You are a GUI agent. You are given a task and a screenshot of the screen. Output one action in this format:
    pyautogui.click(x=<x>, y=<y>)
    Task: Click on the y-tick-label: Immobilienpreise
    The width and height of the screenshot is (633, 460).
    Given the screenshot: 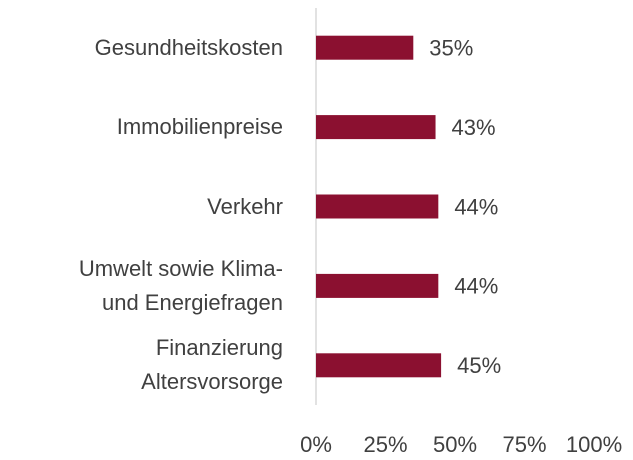 What is the action you would take?
    pyautogui.click(x=199, y=127)
    